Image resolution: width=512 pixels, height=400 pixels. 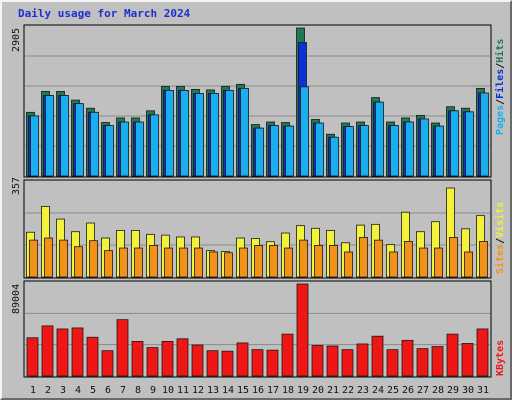 What do you see at coordinates (78, 390) in the screenshot?
I see `x-tick-label: 4` at bounding box center [78, 390].